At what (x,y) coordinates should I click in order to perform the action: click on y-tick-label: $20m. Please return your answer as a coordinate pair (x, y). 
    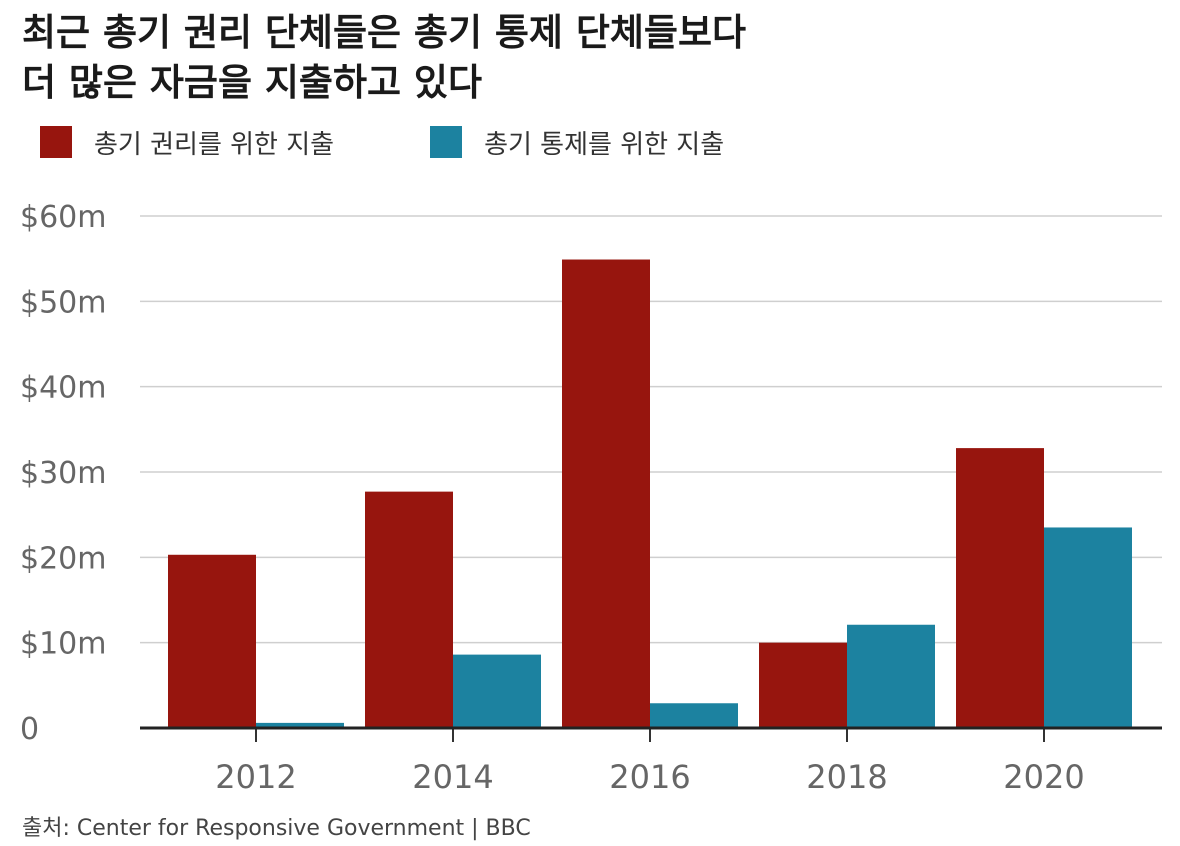
    Looking at the image, I should click on (63, 558).